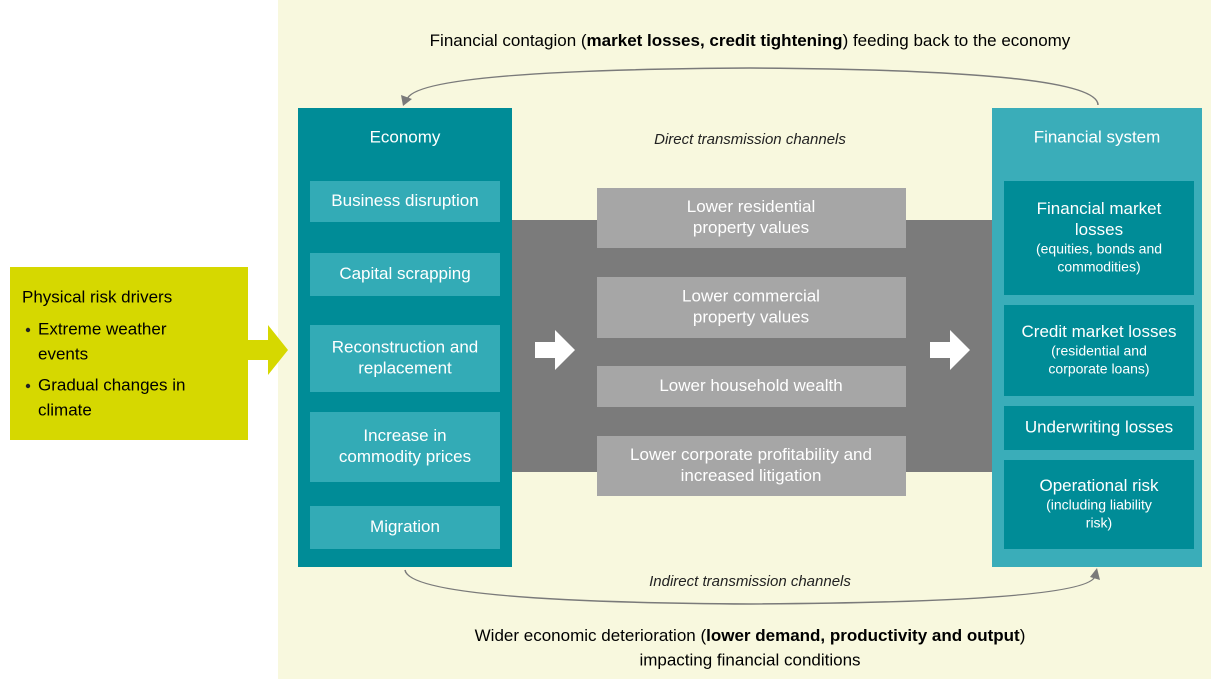 The width and height of the screenshot is (1211, 681). I want to click on transmission-band, so click(752, 346).